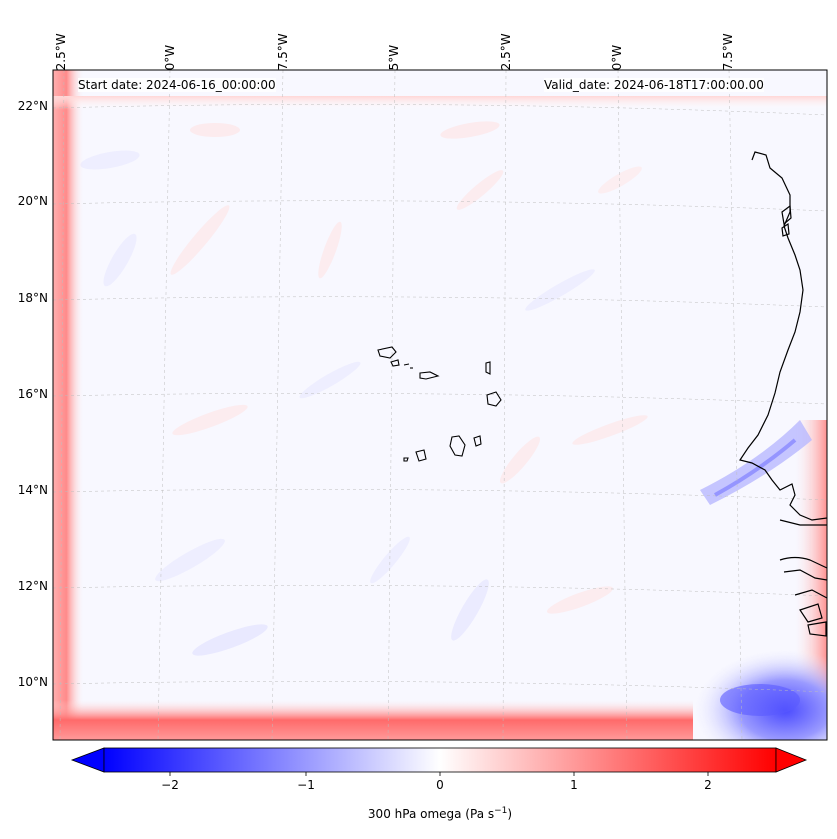 This screenshot has width=837, height=839. What do you see at coordinates (791, 760) in the screenshot?
I see `colorbar-extend-max` at bounding box center [791, 760].